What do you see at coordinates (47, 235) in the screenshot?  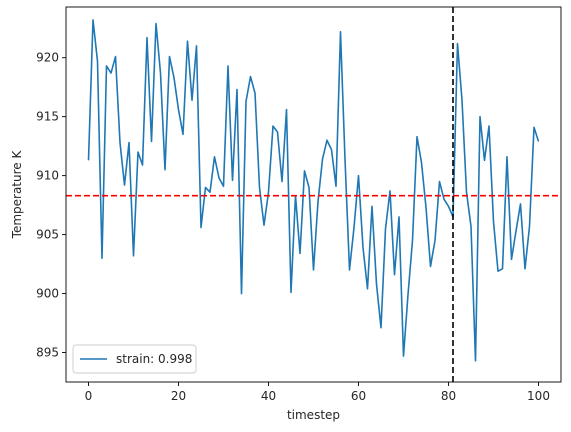 I see `y-tick-label: 905` at bounding box center [47, 235].